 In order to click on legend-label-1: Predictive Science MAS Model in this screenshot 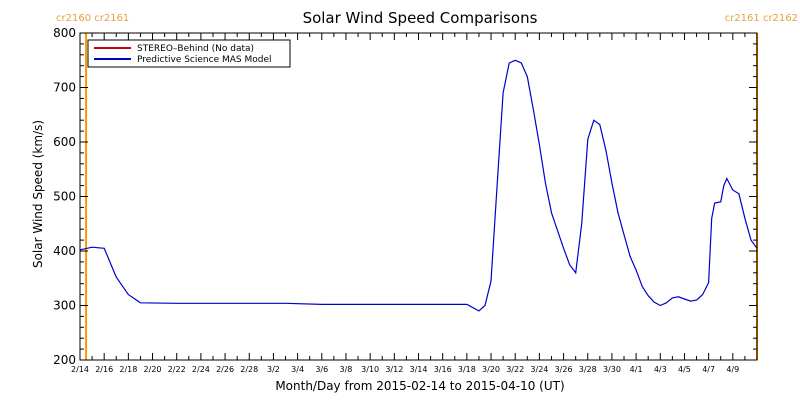, I will do `click(204, 60)`.